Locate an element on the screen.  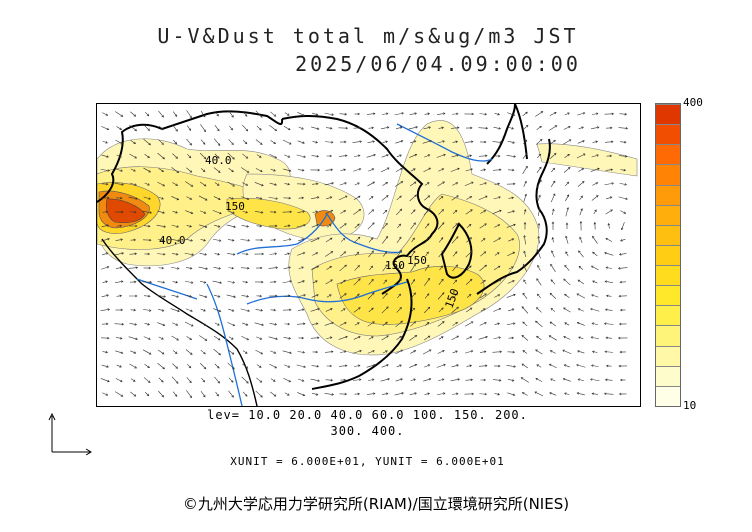
reference-vector-axes is located at coordinates (70, 433).